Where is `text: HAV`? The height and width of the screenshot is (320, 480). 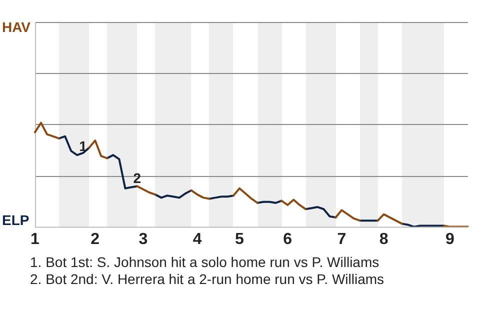 text: HAV is located at coordinates (16, 27).